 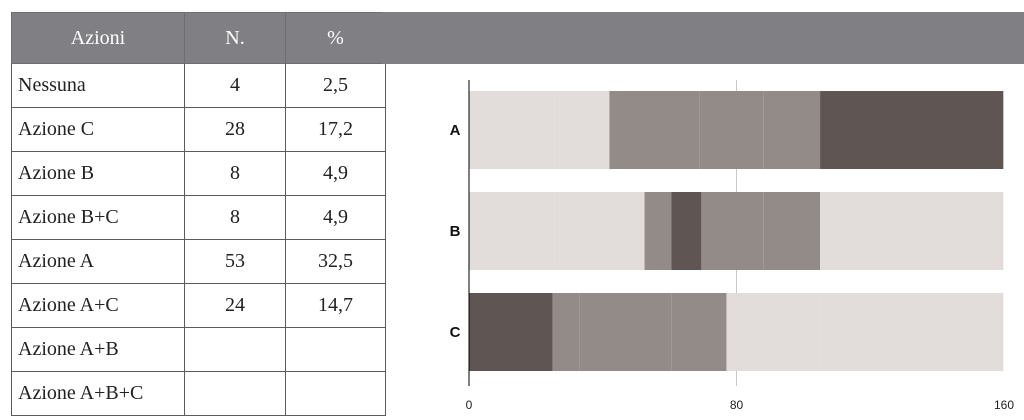 What do you see at coordinates (235, 85) in the screenshot?
I see `row-count: 4` at bounding box center [235, 85].